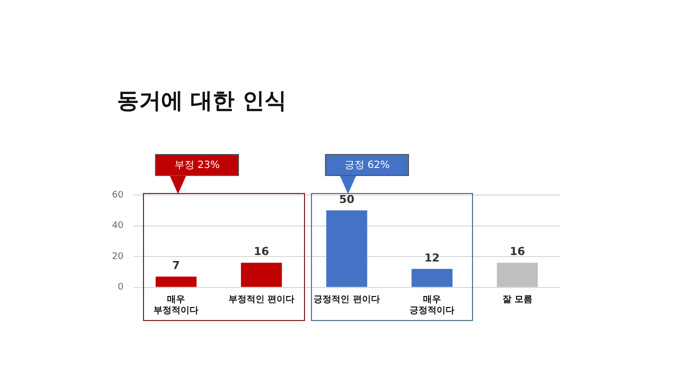  Describe the element at coordinates (176, 265) in the screenshot. I see `data-label: 7` at that location.